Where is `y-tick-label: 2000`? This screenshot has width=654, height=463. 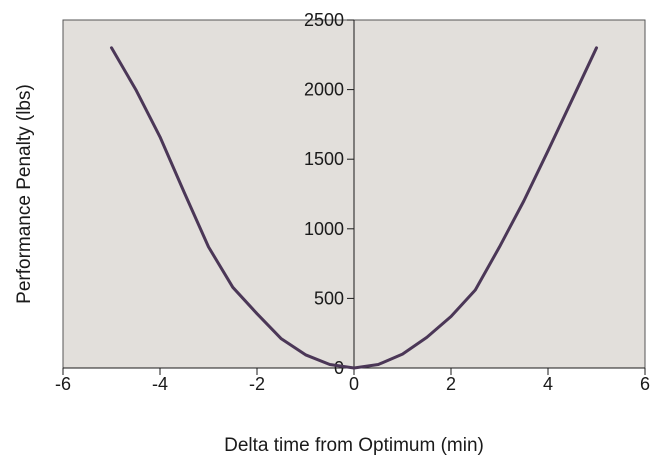 y-tick-label: 2000 is located at coordinates (324, 90).